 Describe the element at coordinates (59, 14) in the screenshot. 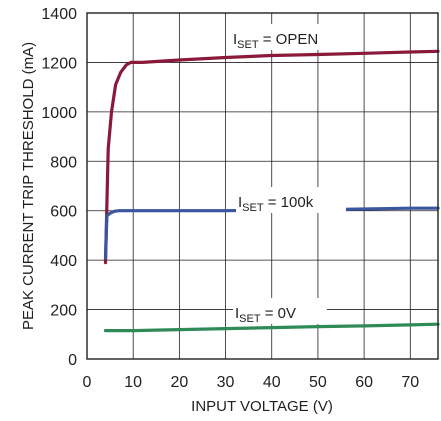

I see `y-tick-label: 1400` at that location.